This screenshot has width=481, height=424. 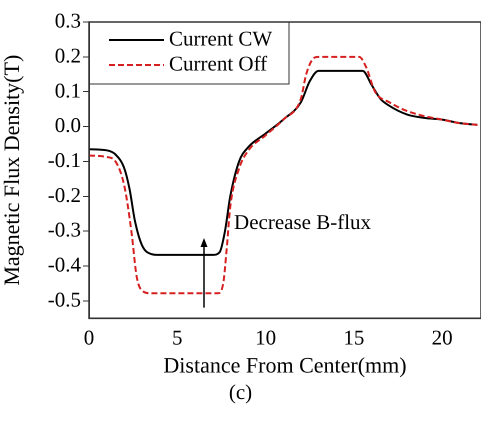 I want to click on x-tick-label: 20, so click(x=442, y=338).